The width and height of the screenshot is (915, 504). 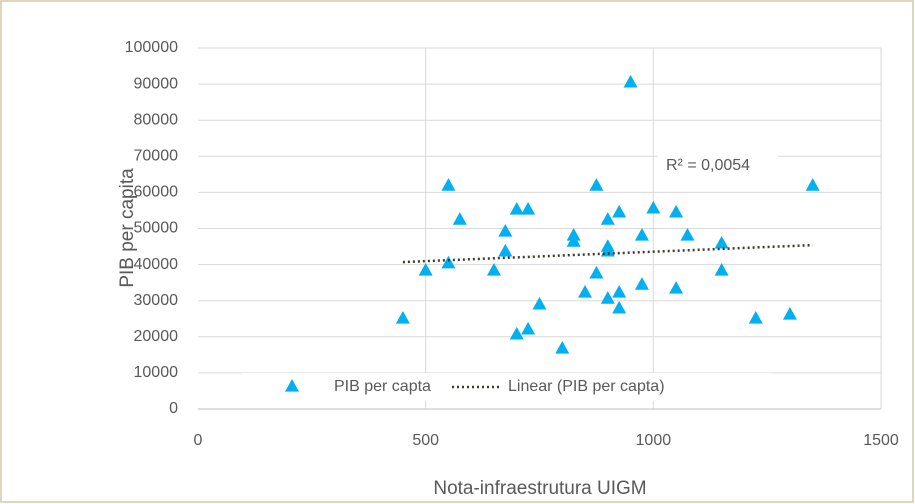 What do you see at coordinates (881, 440) in the screenshot?
I see `x-tick-label: 1500` at bounding box center [881, 440].